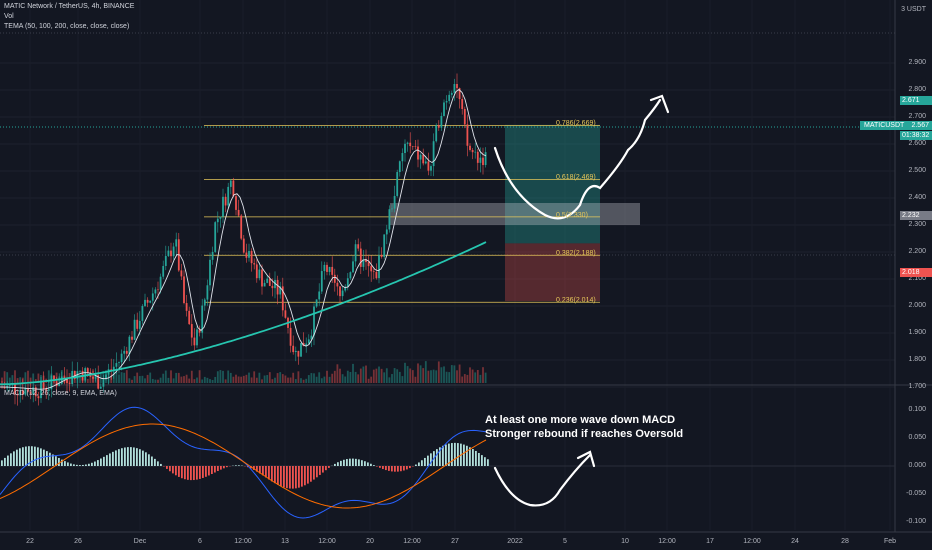 This screenshot has width=932, height=550. I want to click on volume-legend: Vol, so click(9, 16).